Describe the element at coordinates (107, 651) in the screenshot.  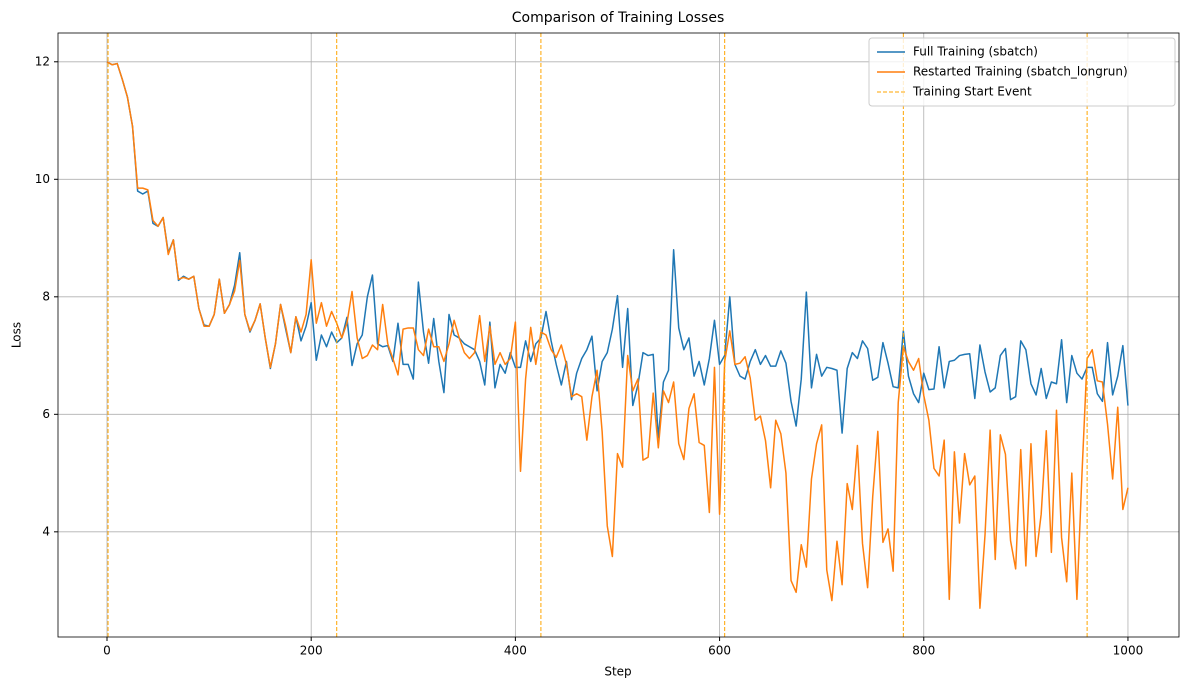
I see `x-tick-label: 0` at that location.